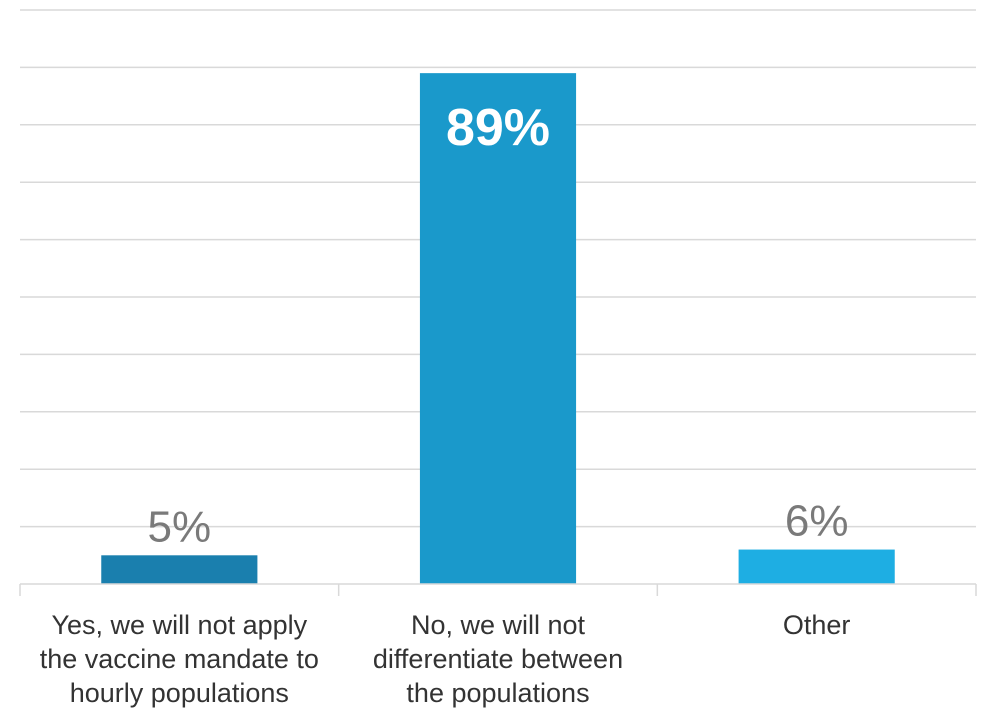 The image size is (984, 716). Describe the element at coordinates (179, 693) in the screenshot. I see `category-label: hourly populations` at that location.